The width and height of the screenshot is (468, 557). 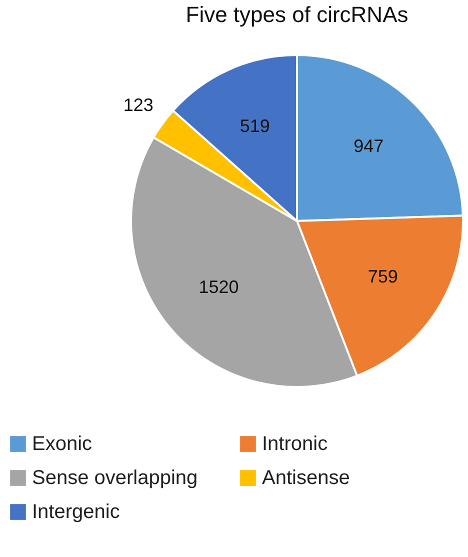 What do you see at coordinates (62, 444) in the screenshot?
I see `legend-label: Exonic` at bounding box center [62, 444].